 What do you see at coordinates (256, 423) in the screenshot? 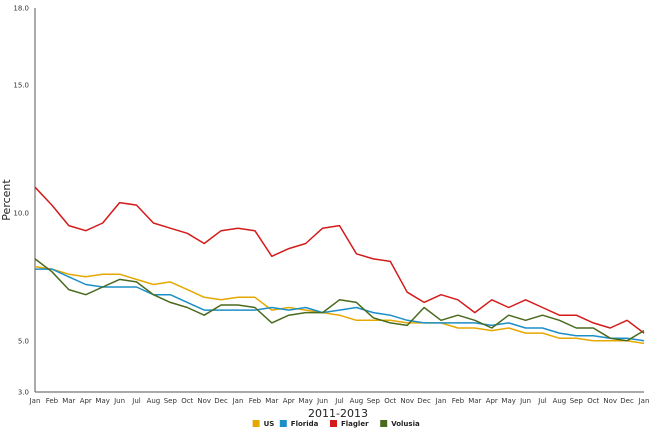
I see `legend-swatch-us` at bounding box center [256, 423].